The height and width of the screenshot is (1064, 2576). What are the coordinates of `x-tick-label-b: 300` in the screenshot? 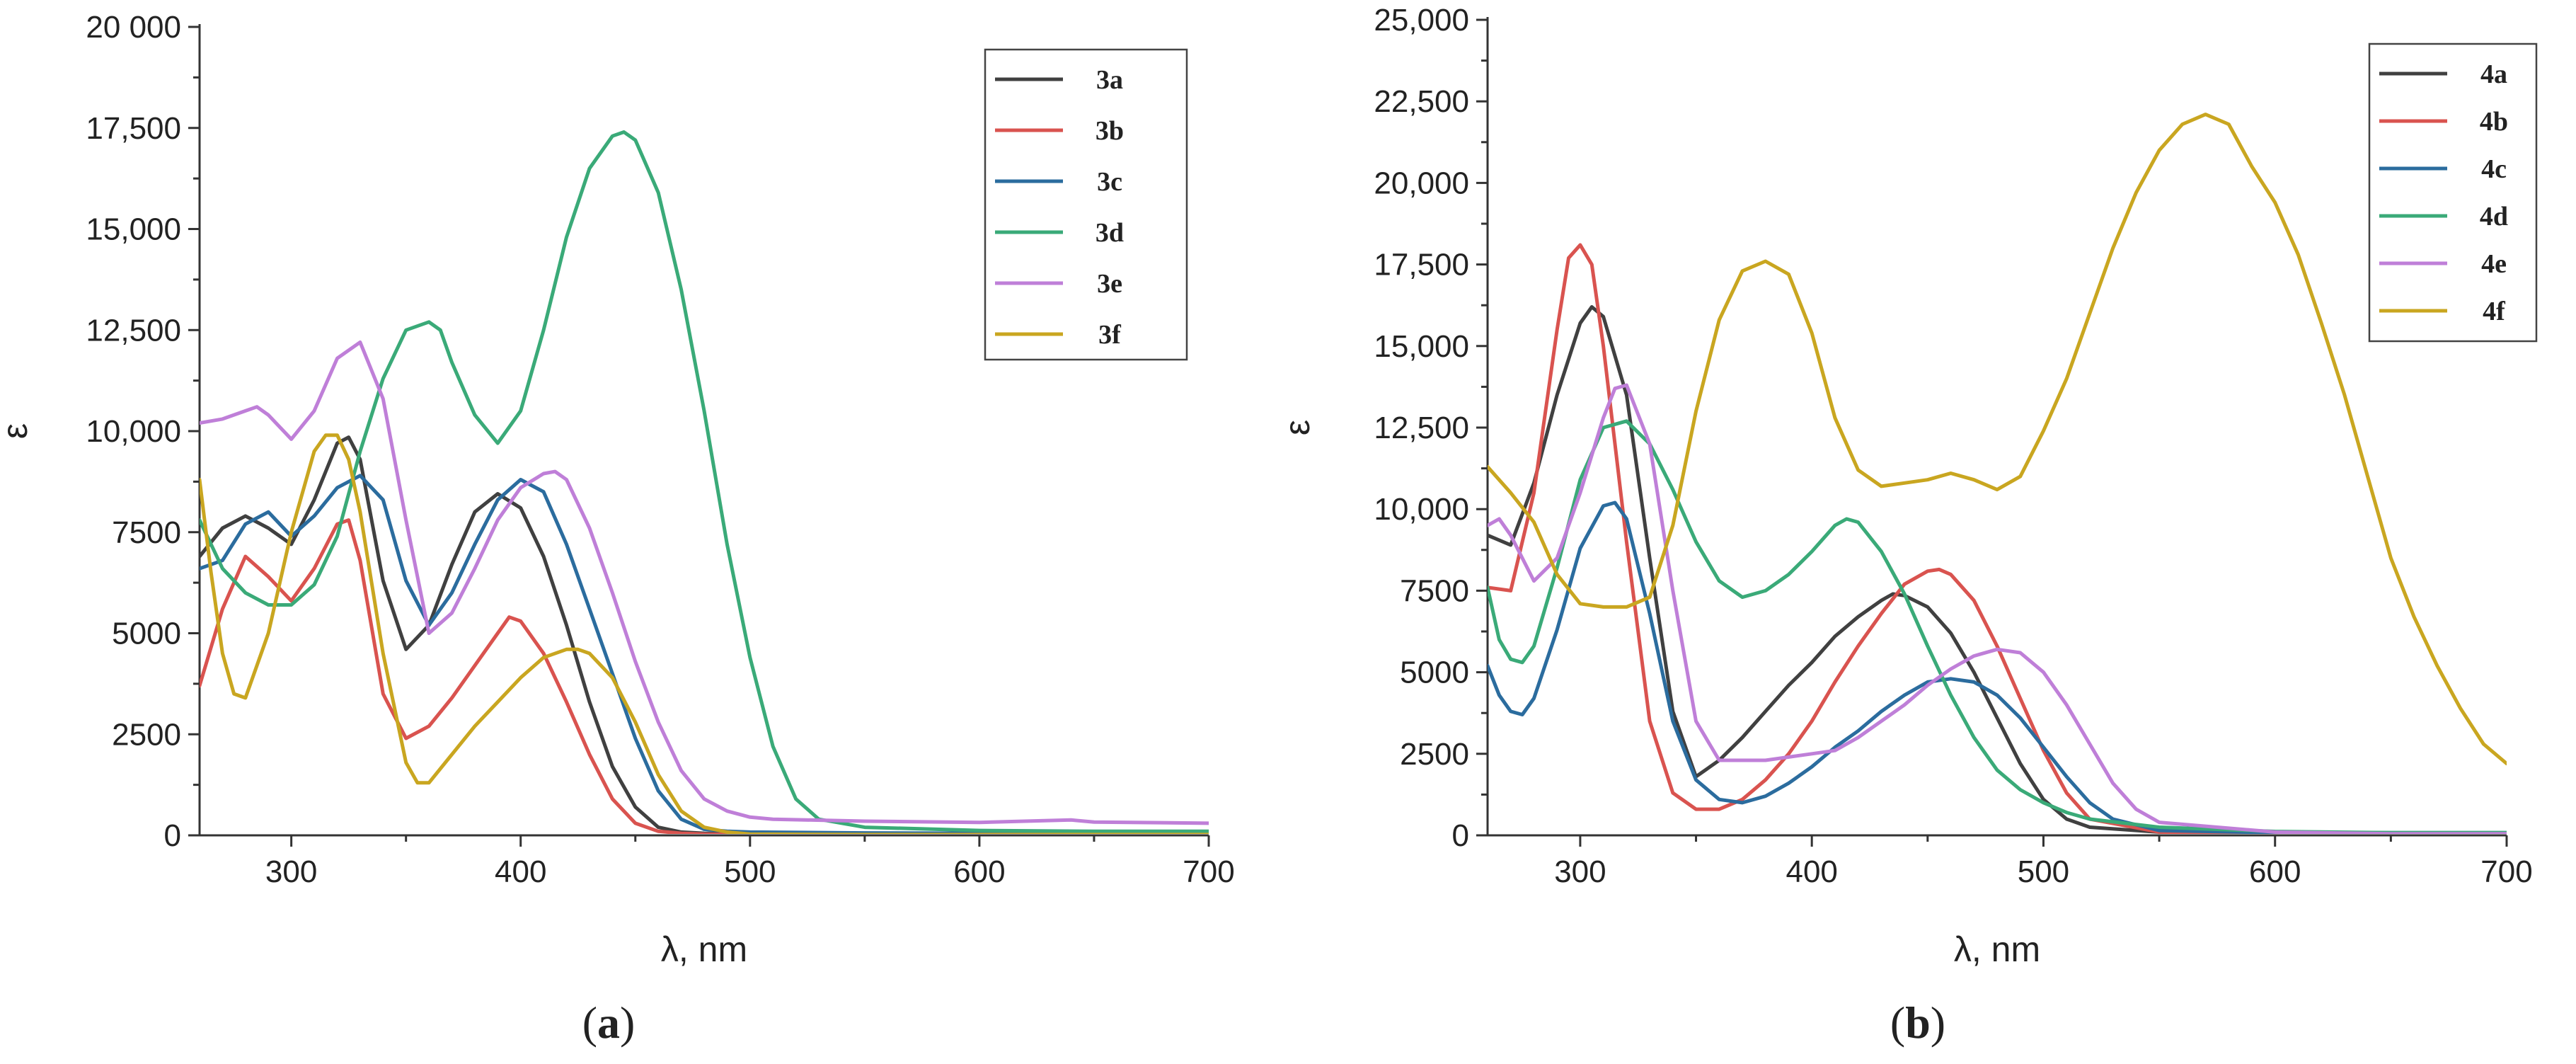 It's located at (1580, 872).